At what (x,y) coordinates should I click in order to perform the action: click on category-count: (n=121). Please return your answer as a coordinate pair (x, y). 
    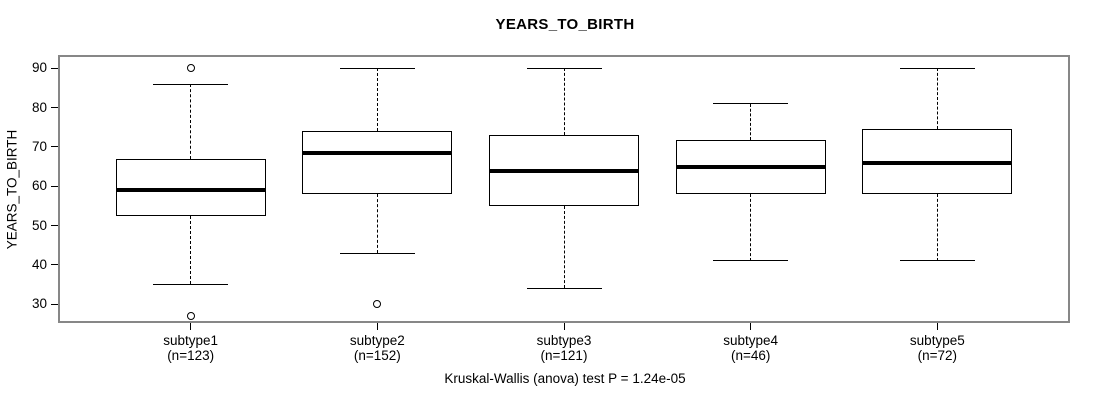
    Looking at the image, I should click on (564, 355).